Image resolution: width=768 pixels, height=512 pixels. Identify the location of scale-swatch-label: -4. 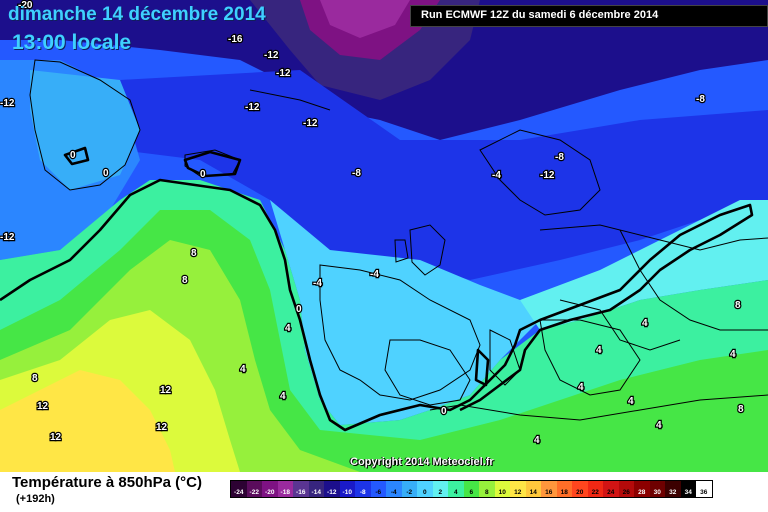
(393, 492).